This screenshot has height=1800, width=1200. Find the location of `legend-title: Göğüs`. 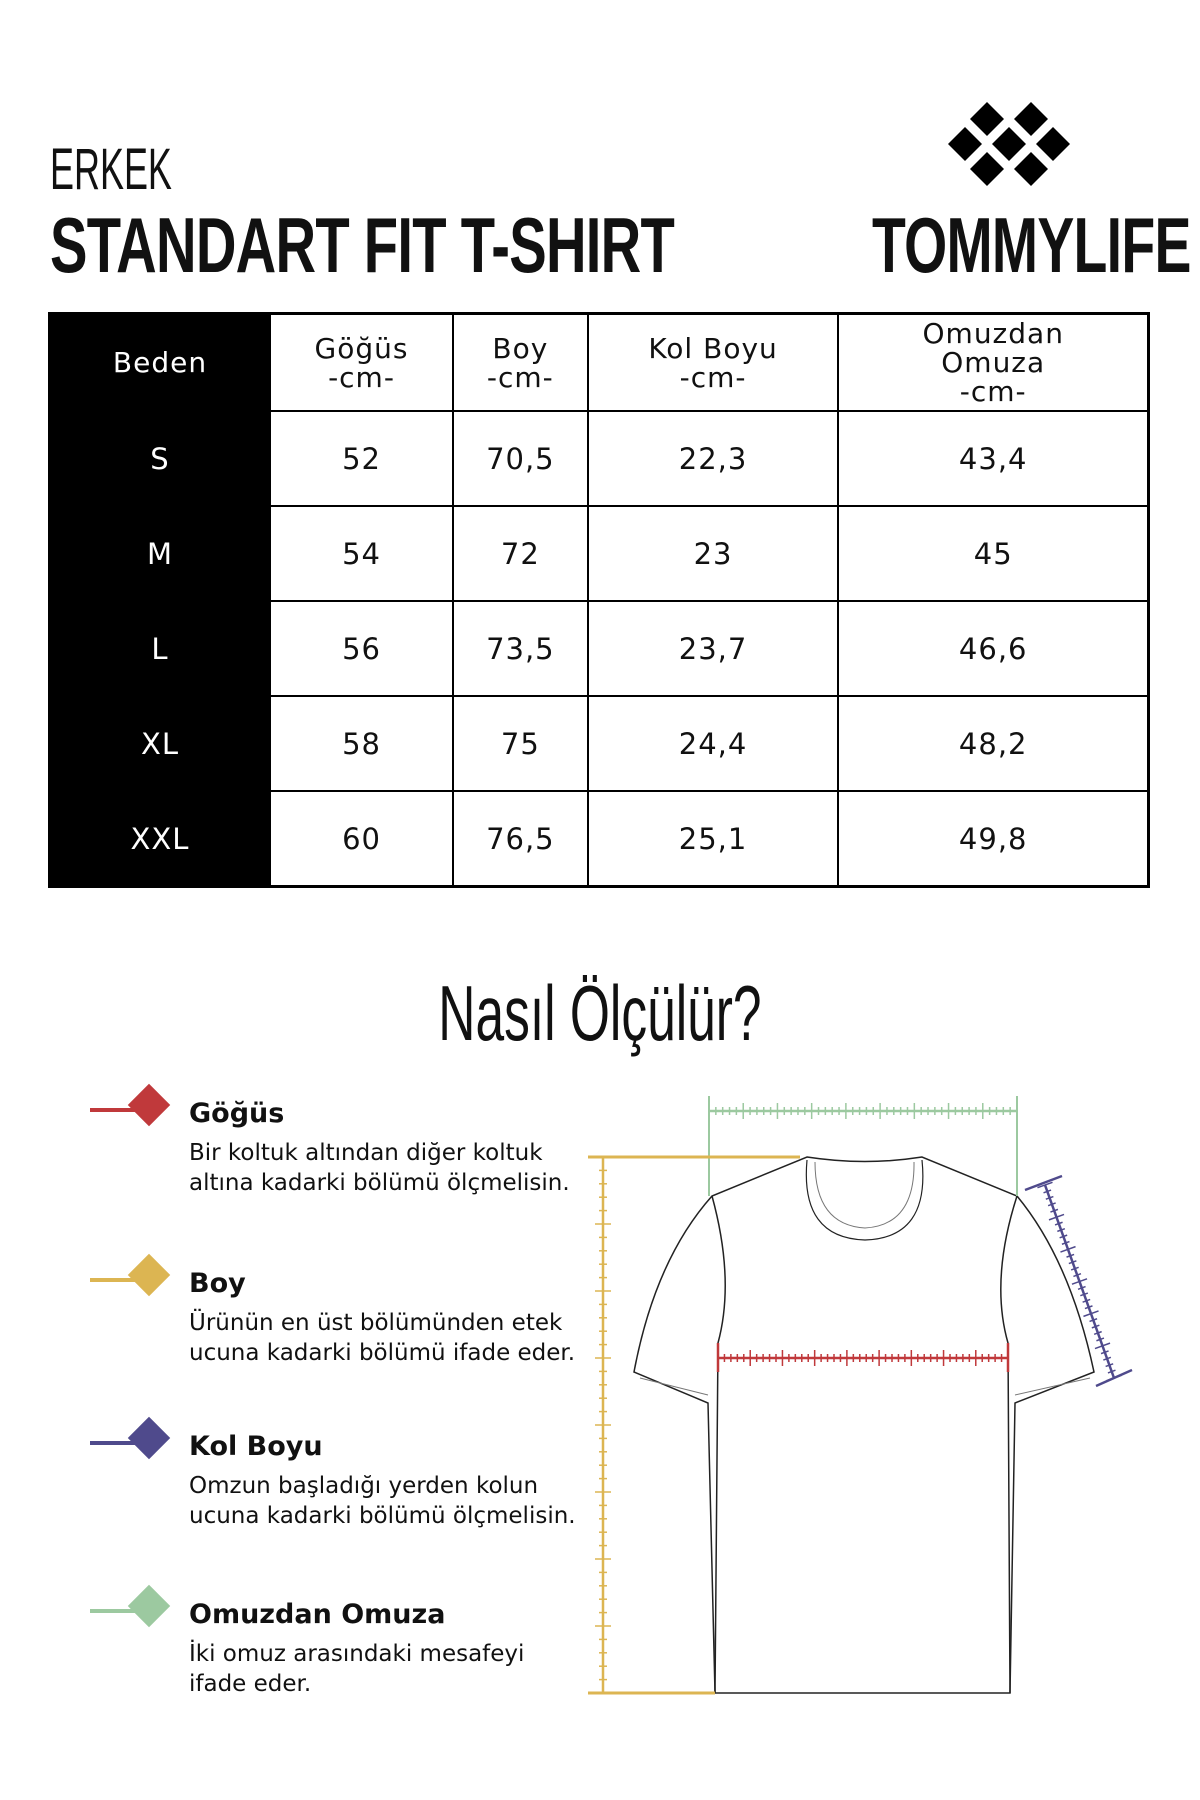

legend-title: Göğüs is located at coordinates (237, 1113).